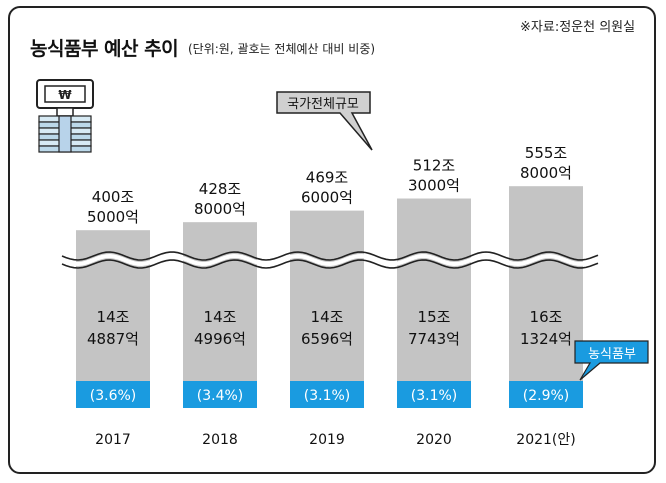  I want to click on total-label-2018: 8000억, so click(220, 209).